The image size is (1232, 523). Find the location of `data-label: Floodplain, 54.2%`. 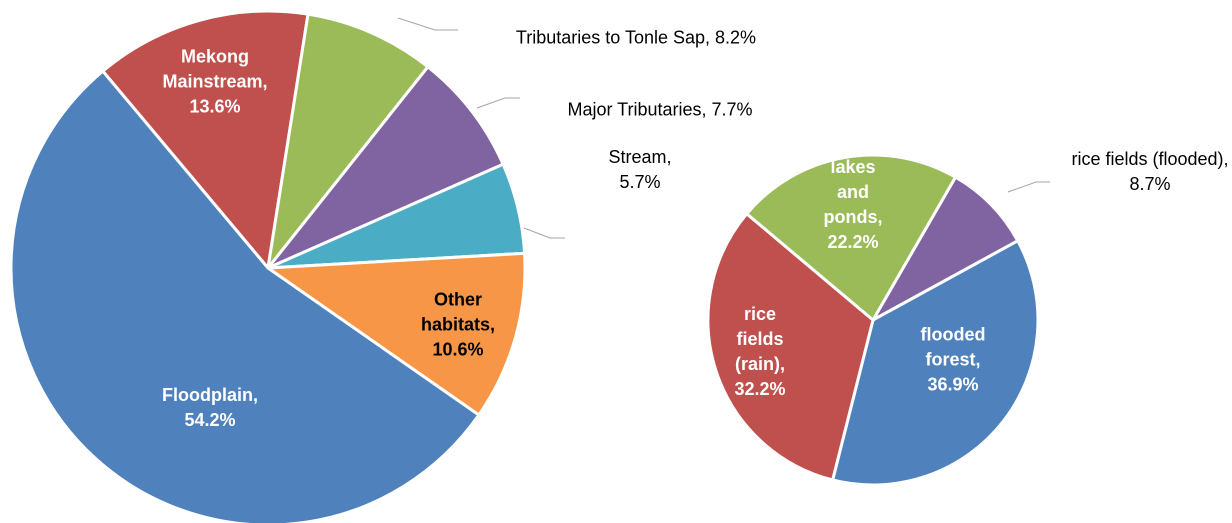

data-label: Floodplain, 54.2% is located at coordinates (210, 407).